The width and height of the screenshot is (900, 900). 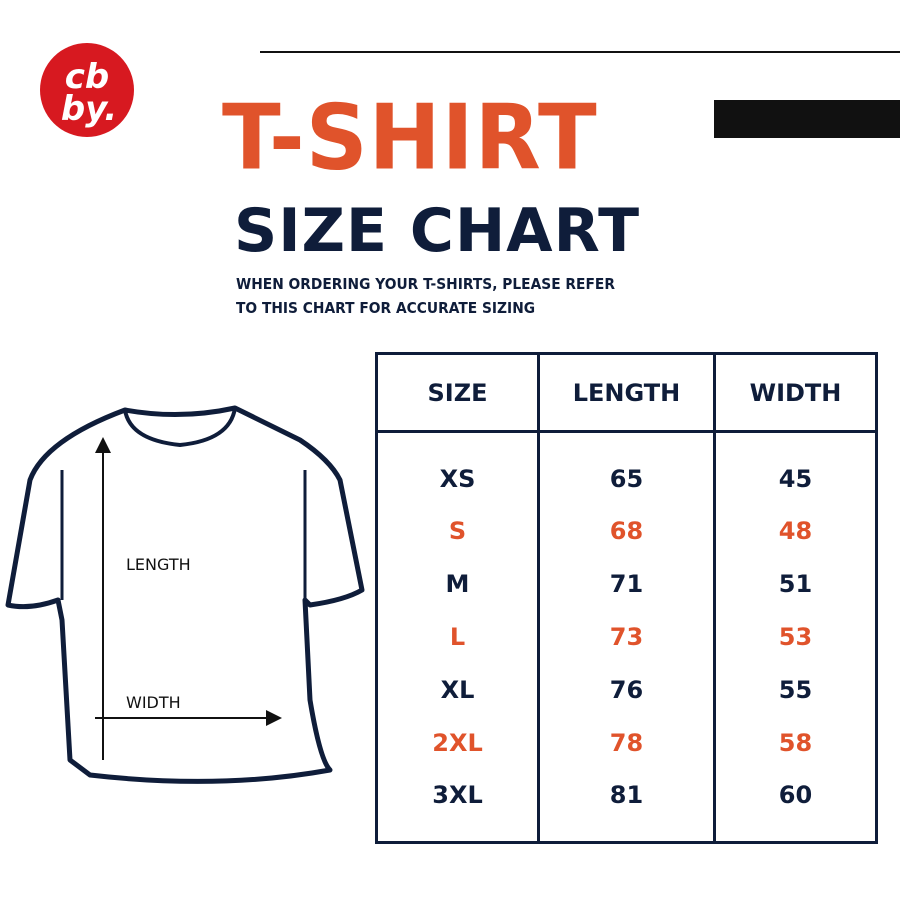 What do you see at coordinates (795, 743) in the screenshot?
I see `cell-width: 58` at bounding box center [795, 743].